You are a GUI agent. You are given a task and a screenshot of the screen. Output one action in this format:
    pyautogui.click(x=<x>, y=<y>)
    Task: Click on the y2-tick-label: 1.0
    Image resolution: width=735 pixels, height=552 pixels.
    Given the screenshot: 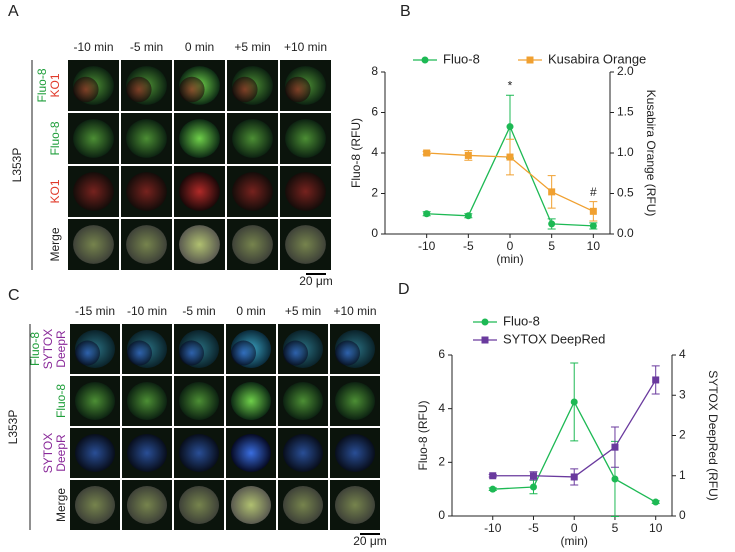 What is the action you would take?
    pyautogui.click(x=625, y=152)
    